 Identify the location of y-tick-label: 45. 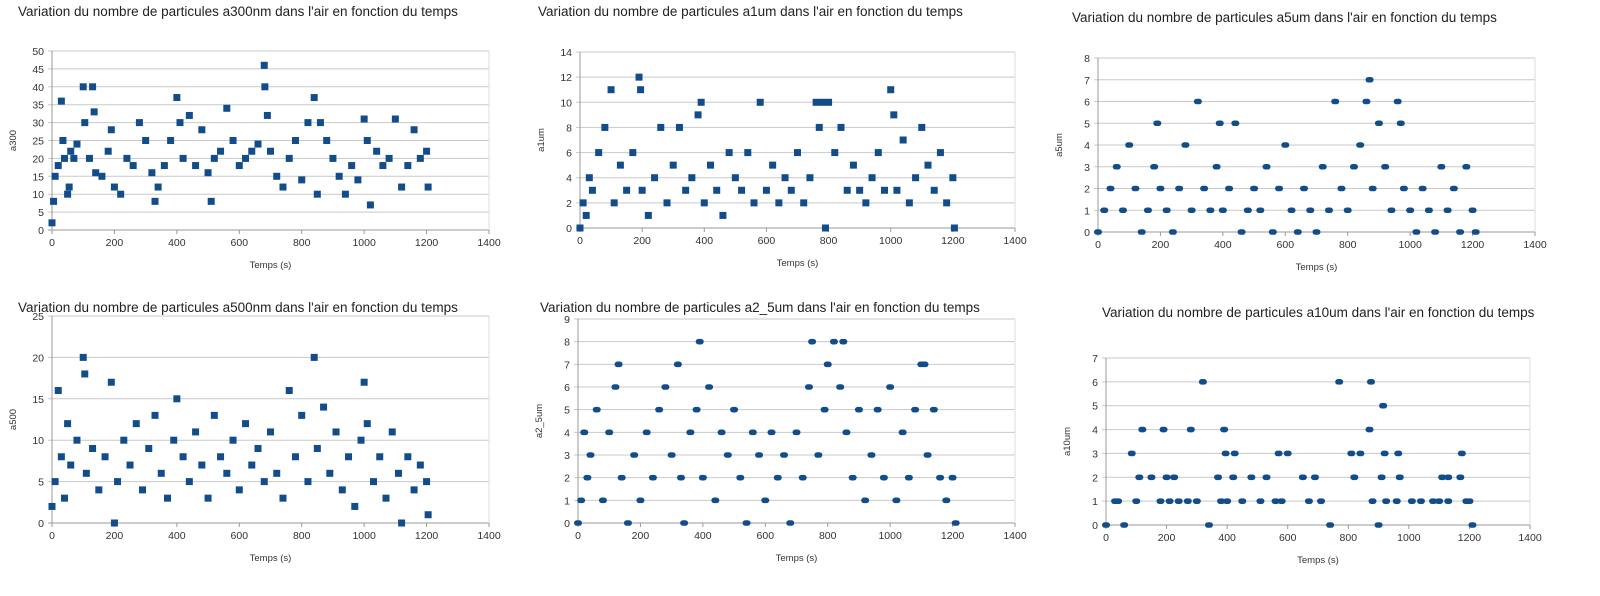
(38, 70).